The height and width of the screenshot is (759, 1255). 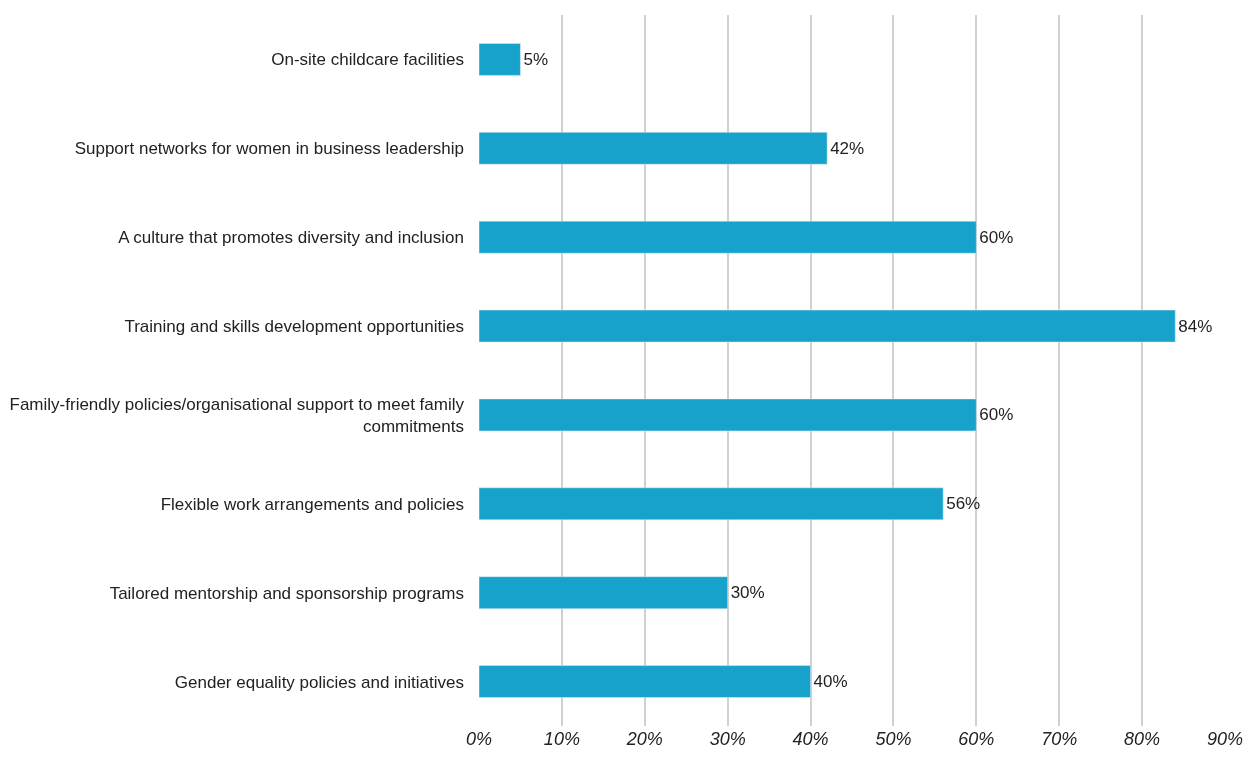 What do you see at coordinates (269, 149) in the screenshot?
I see `y-tick-label: Support networks for women in business leadership` at bounding box center [269, 149].